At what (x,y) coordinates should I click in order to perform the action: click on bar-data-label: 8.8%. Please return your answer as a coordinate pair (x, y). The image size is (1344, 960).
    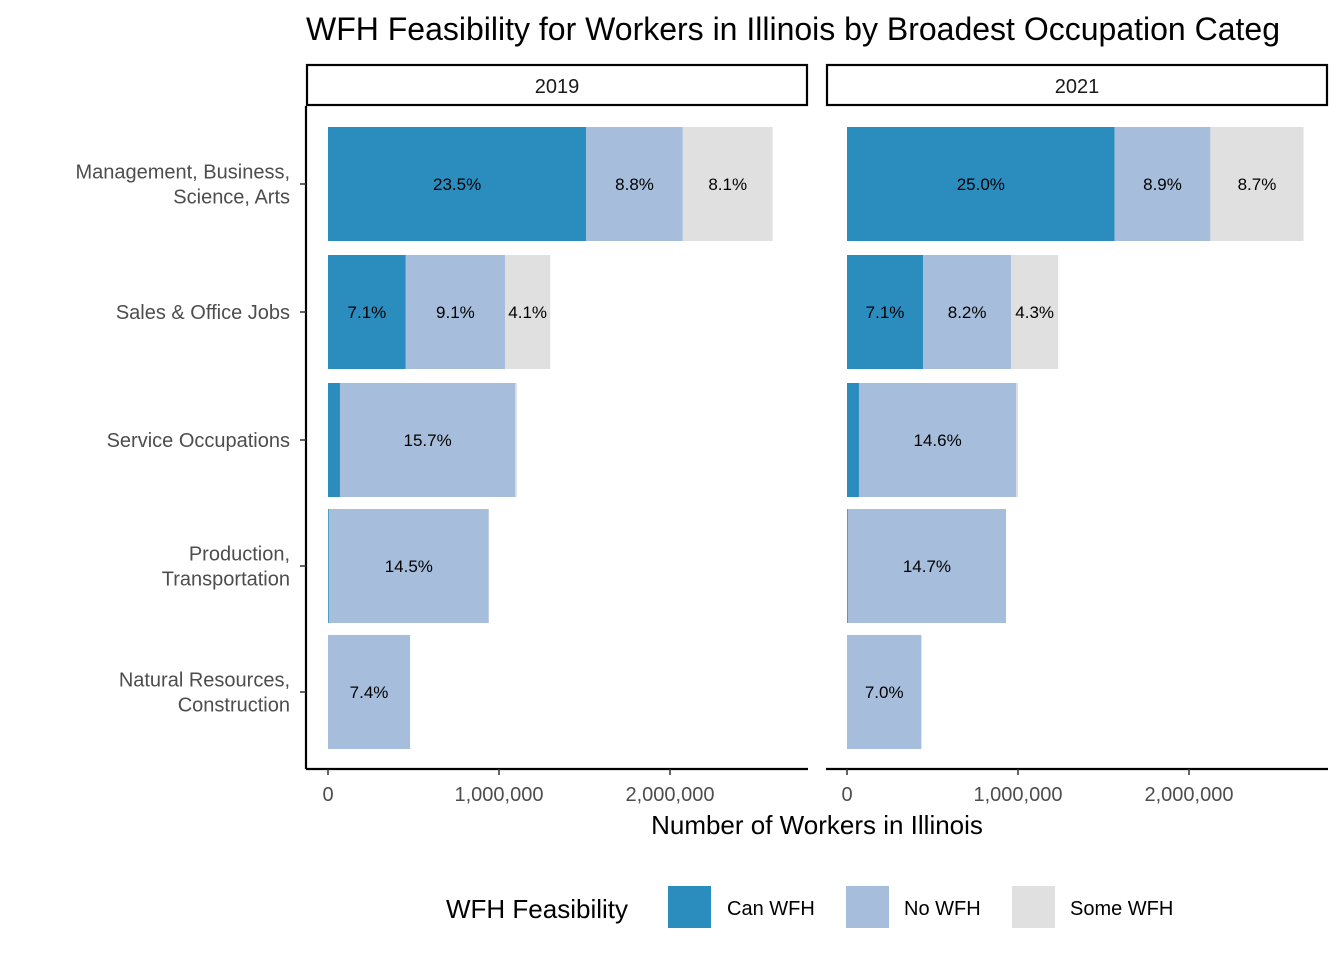
    Looking at the image, I should click on (634, 184).